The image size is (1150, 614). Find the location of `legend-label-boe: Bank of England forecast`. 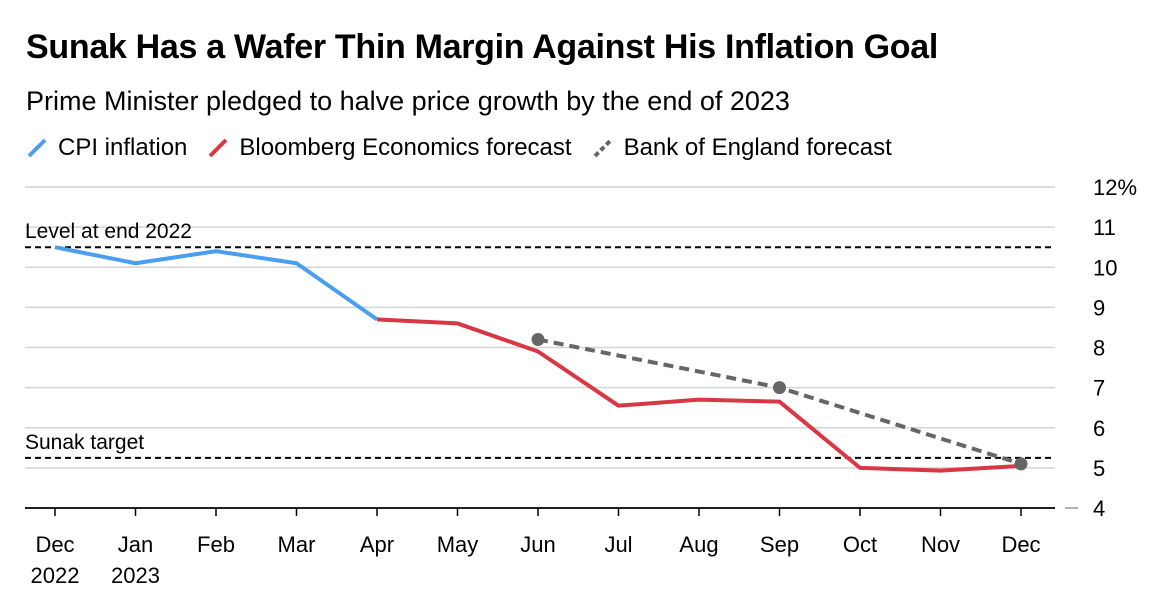

legend-label-boe: Bank of England forecast is located at coordinates (757, 147).